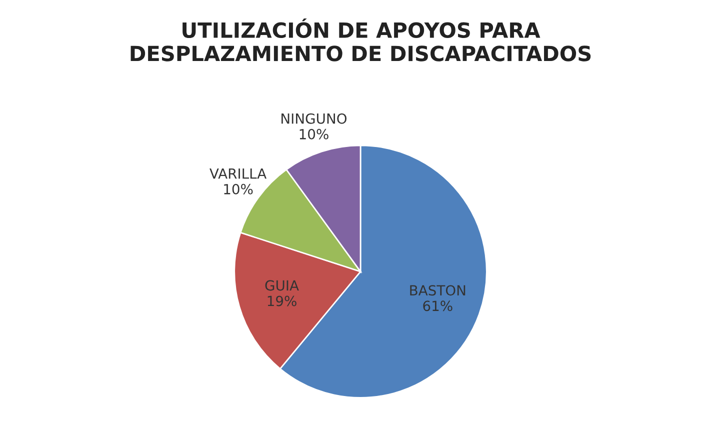  Describe the element at coordinates (438, 290) in the screenshot. I see `slice-label: BASTON` at that location.